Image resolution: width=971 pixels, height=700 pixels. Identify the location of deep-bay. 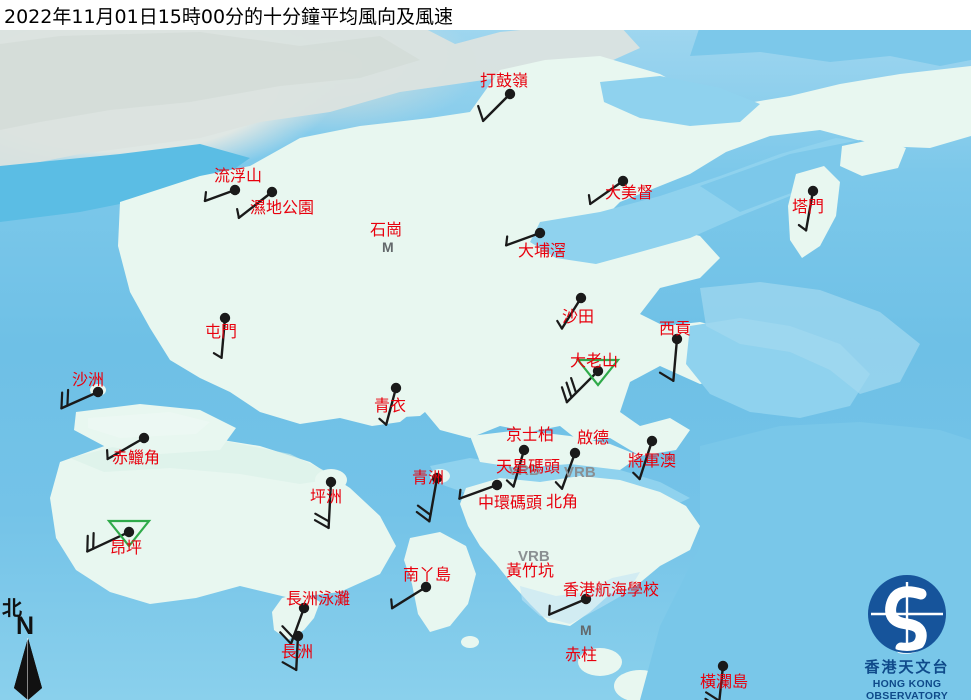
(125, 183).